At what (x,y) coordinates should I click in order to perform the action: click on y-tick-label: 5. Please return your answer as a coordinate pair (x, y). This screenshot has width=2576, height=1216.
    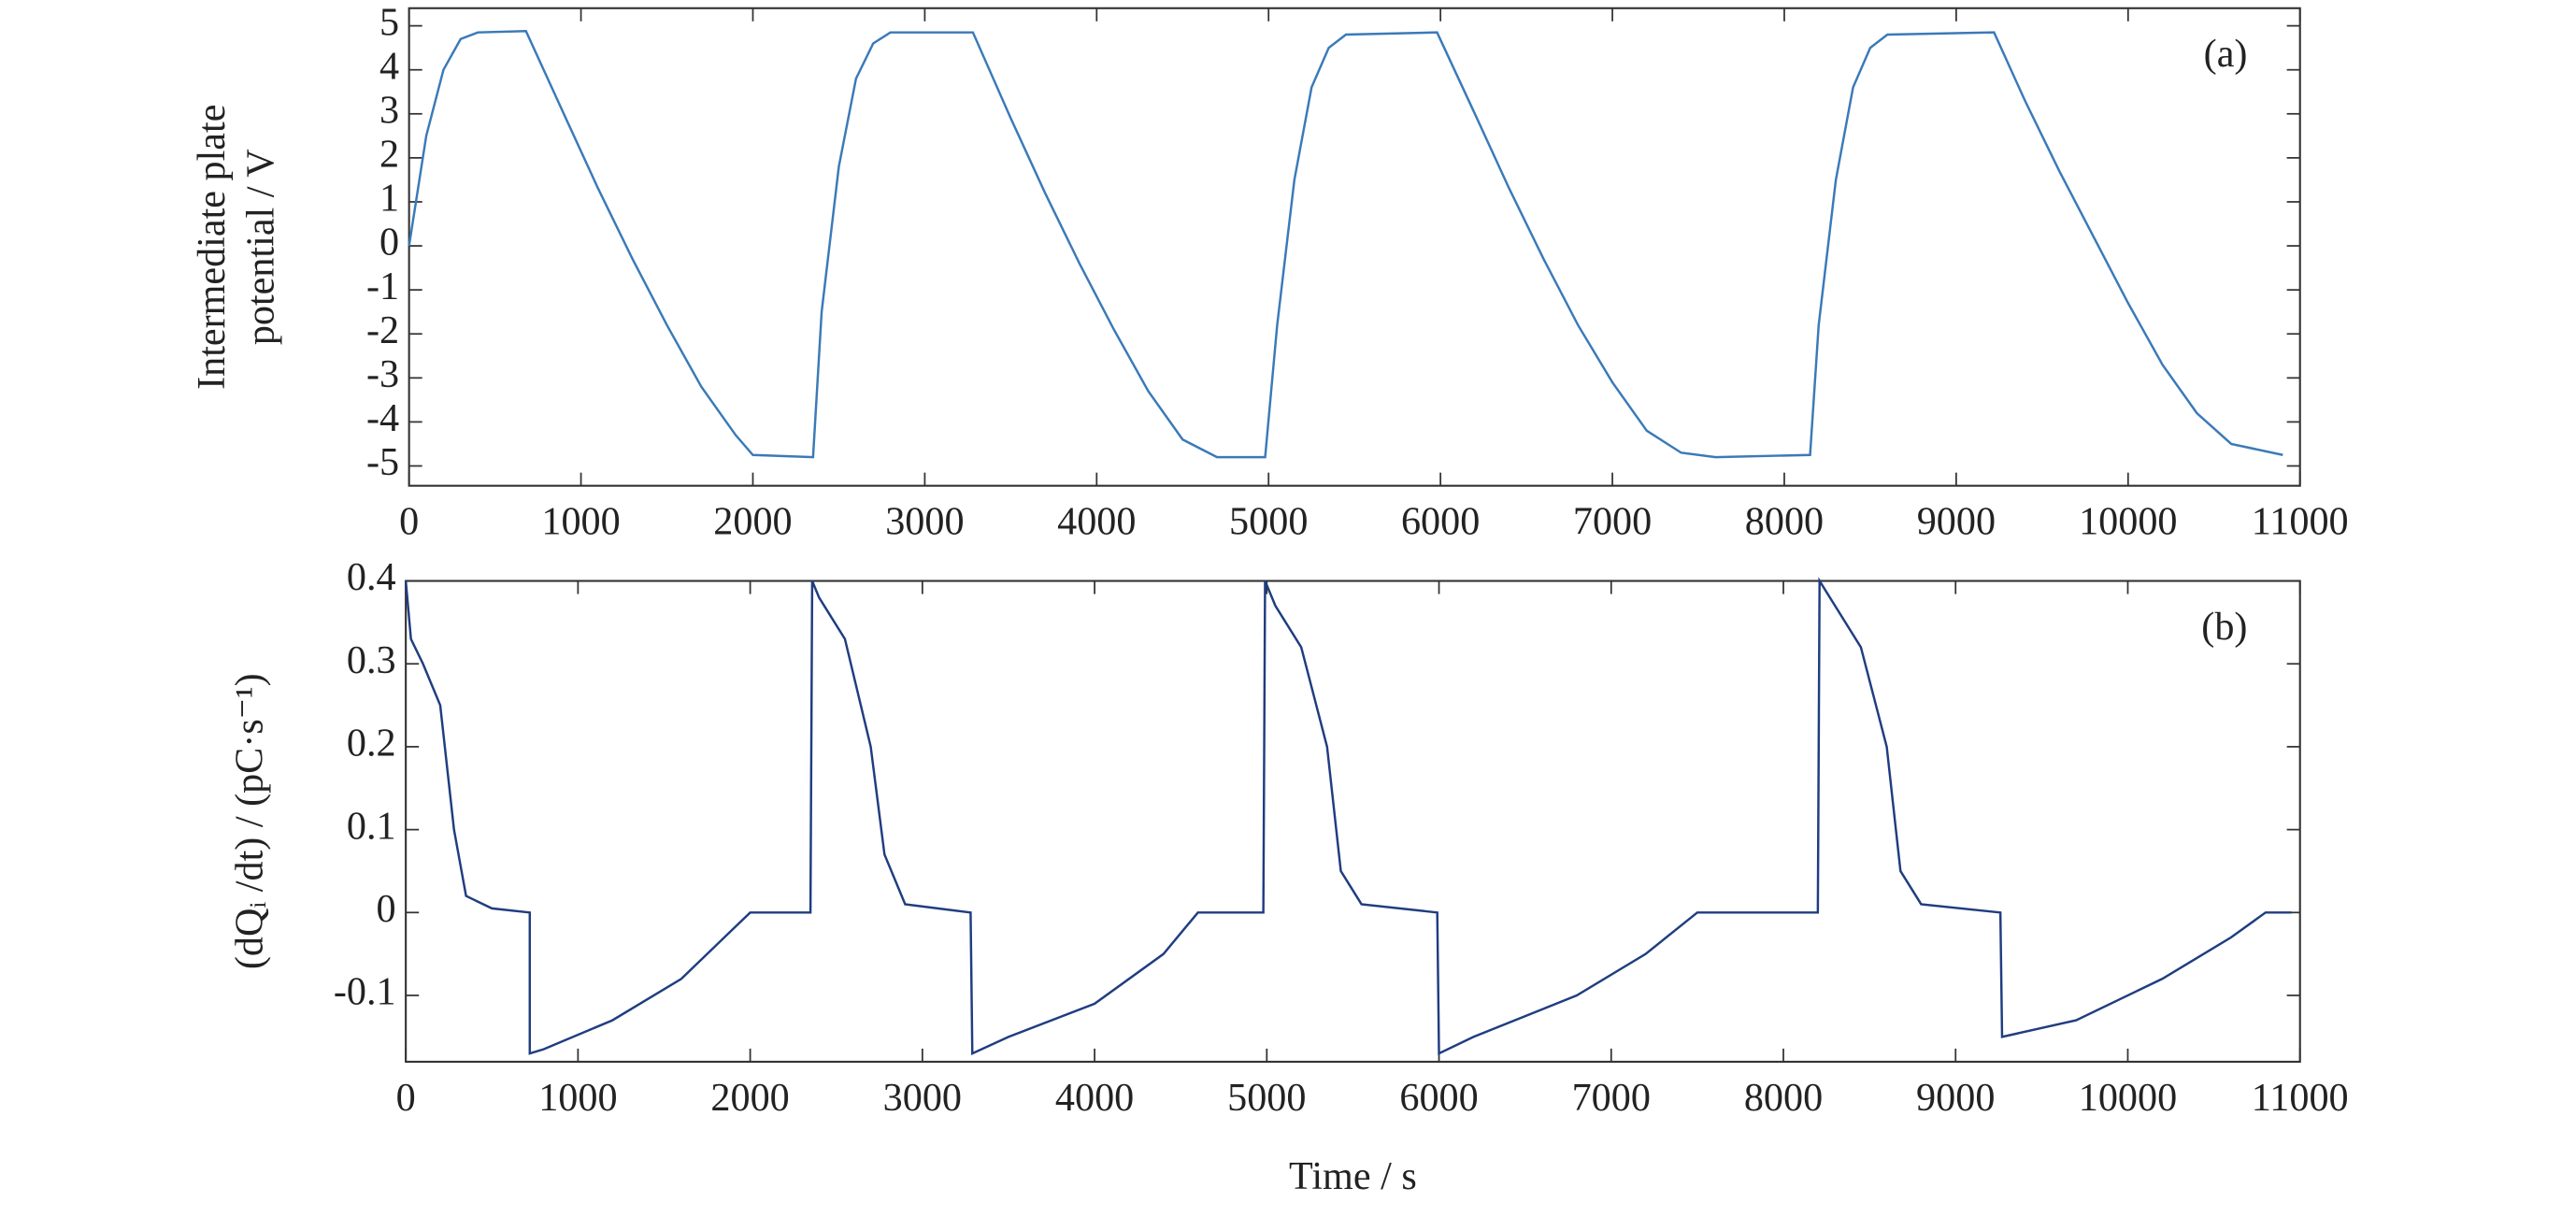
    Looking at the image, I should click on (389, 22).